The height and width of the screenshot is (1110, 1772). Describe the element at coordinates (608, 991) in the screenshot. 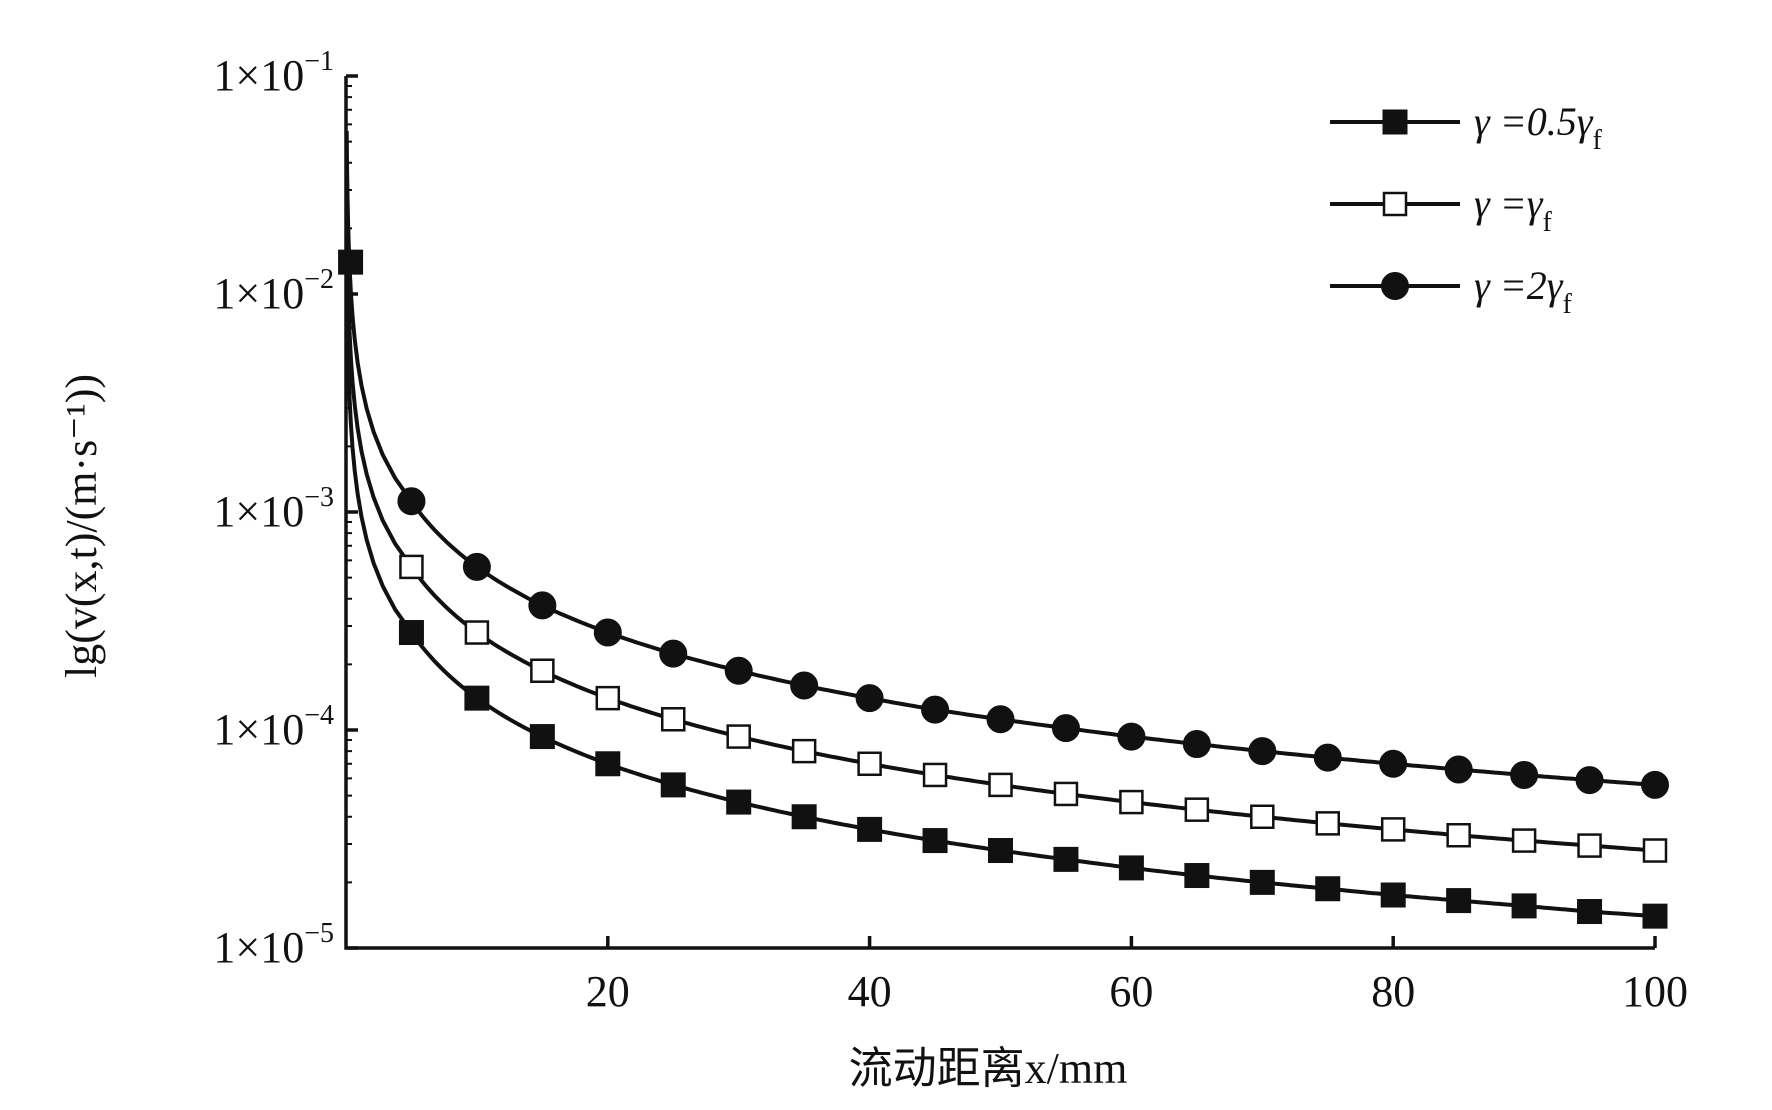

I see `x-tick-label: 20` at that location.